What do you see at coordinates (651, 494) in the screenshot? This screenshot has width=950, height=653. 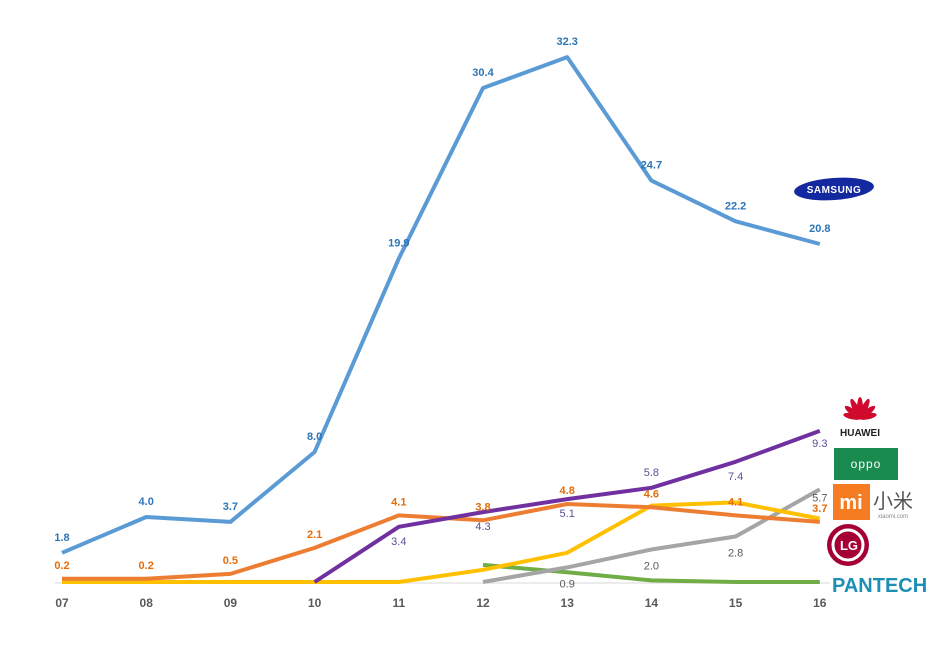 I see `data-label-lg: 4.6` at bounding box center [651, 494].